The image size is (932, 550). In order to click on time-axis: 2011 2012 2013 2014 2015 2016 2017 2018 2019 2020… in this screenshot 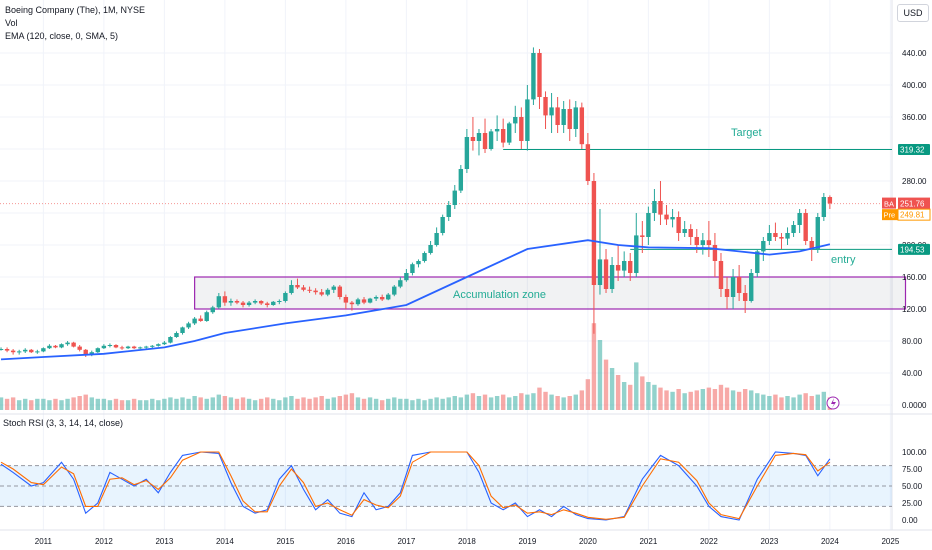, I will do `click(466, 537)`.